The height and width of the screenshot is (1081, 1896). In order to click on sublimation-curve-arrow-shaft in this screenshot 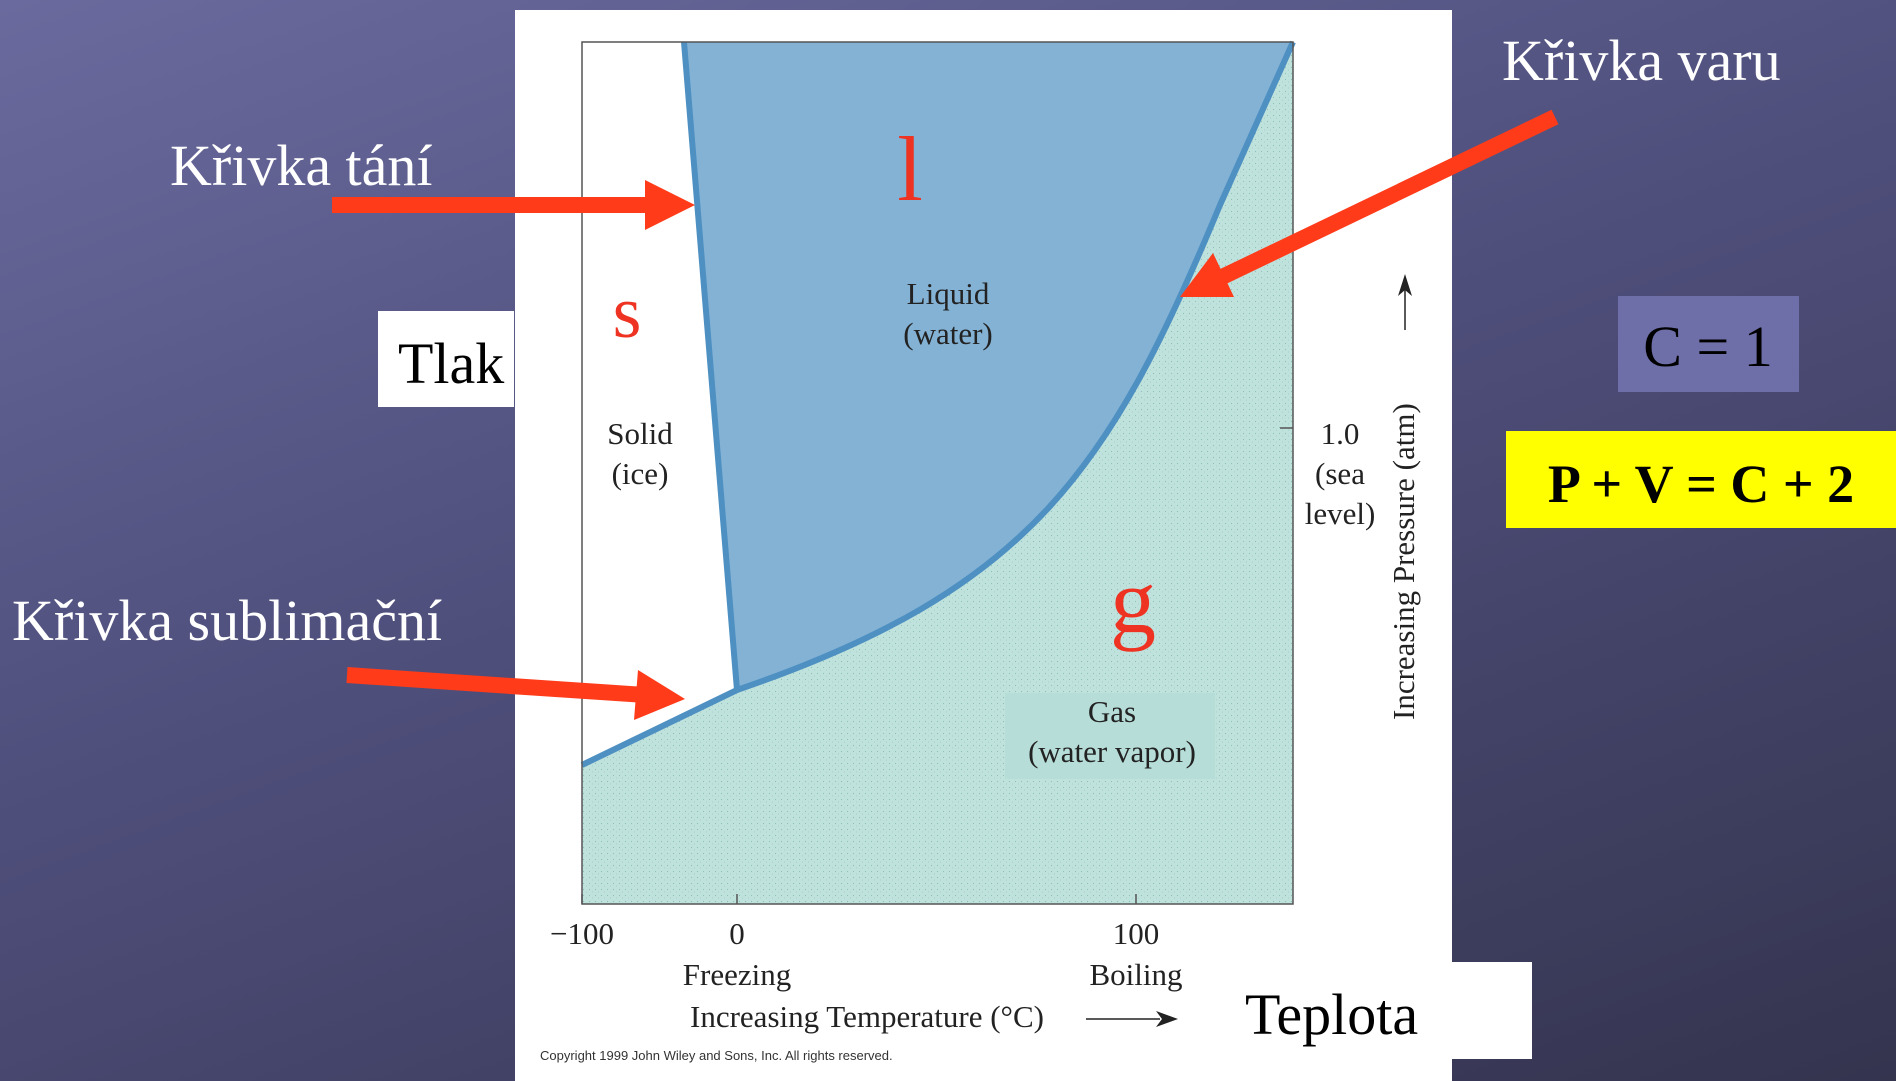, I will do `click(496, 685)`.